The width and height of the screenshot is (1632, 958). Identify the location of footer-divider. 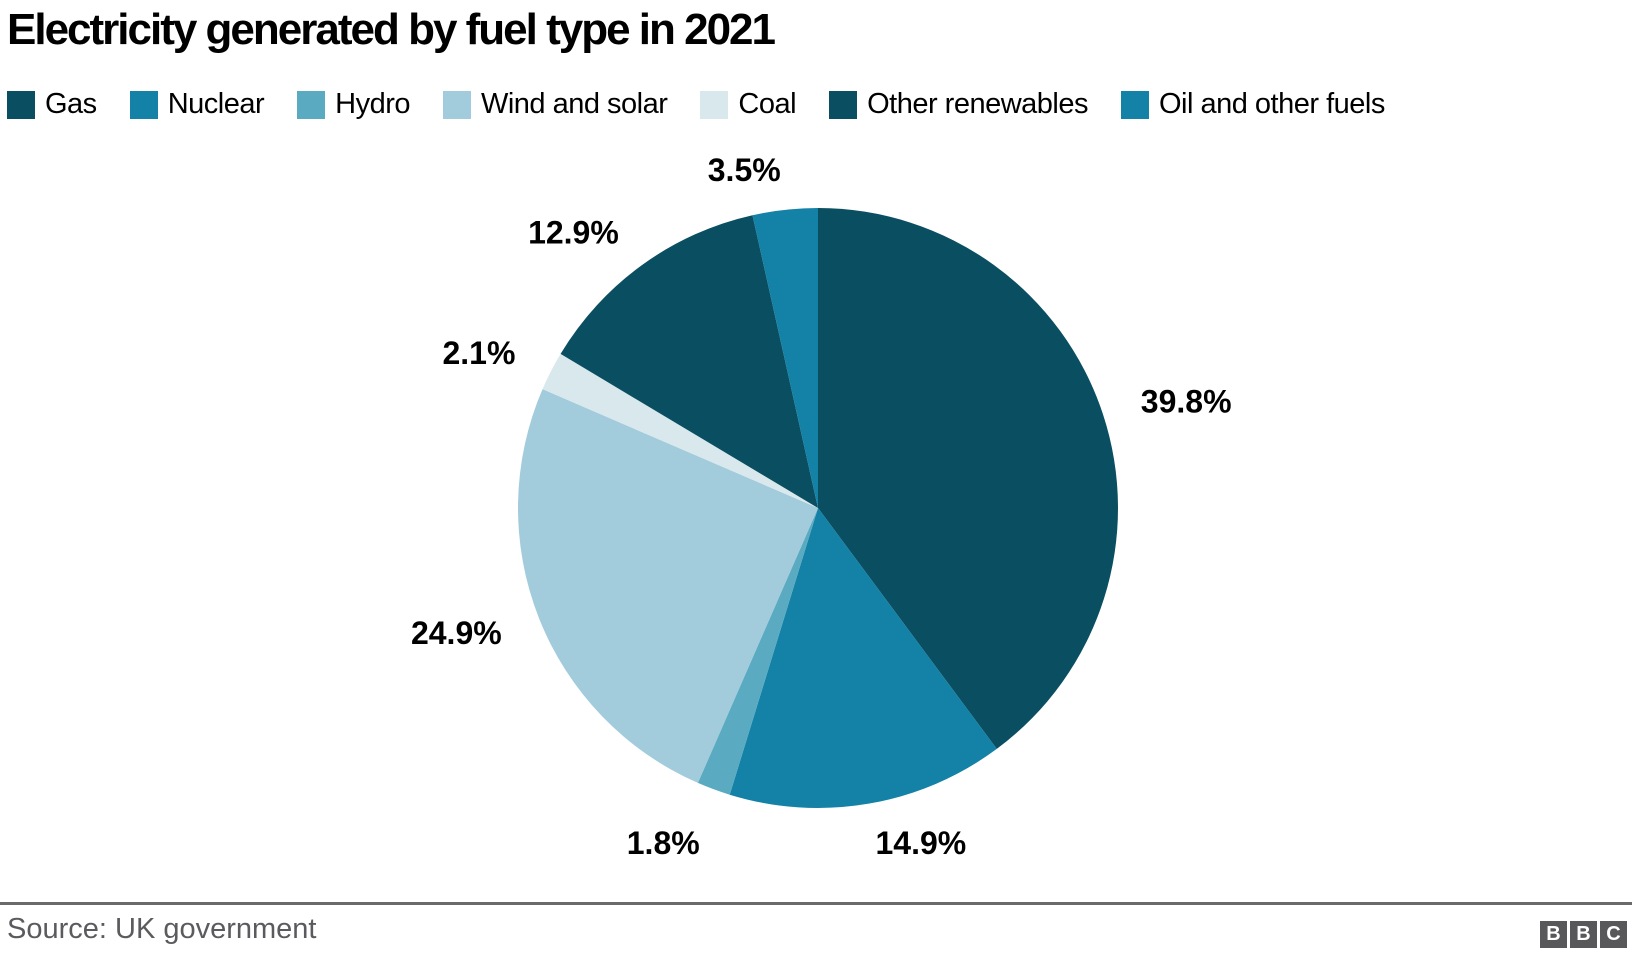
(816, 903).